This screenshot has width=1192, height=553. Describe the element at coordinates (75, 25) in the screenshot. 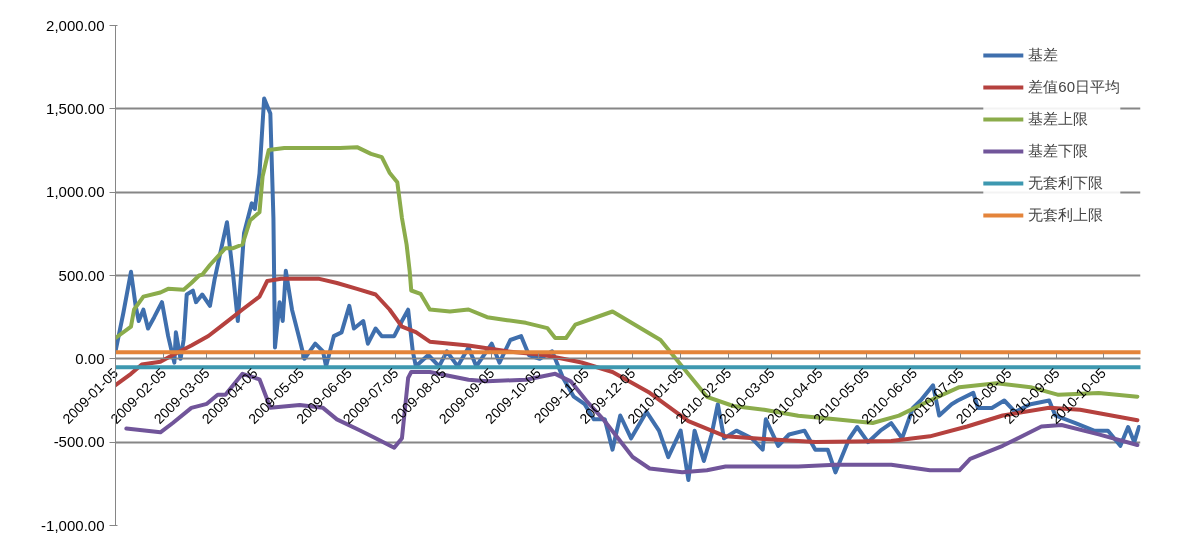

I see `y-tick-label: 2,000.00` at that location.